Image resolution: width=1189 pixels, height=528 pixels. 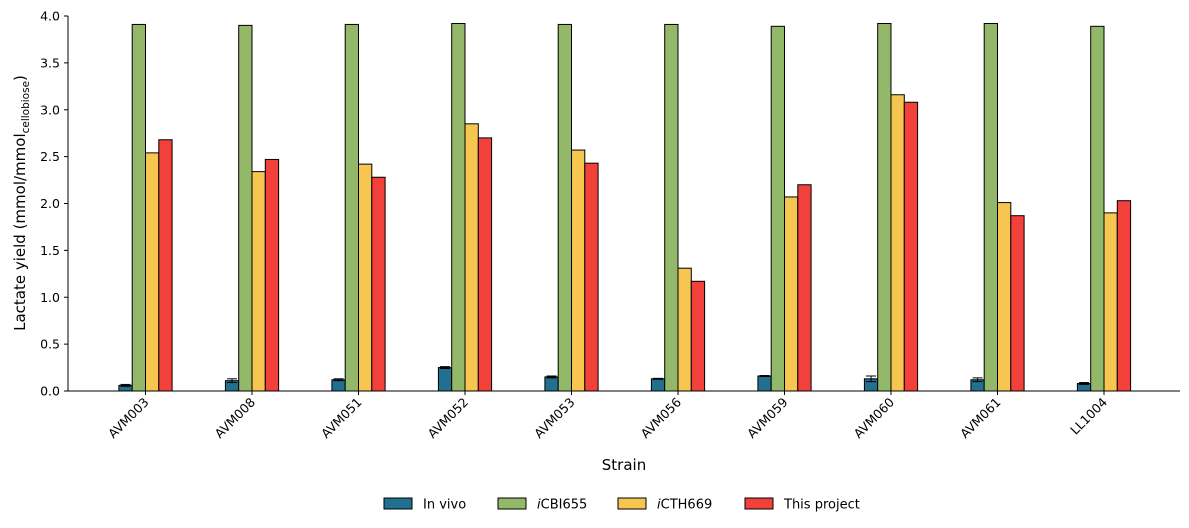 I want to click on legend: In vivo iCBI655 iCTH669 This project, so click(x=621, y=505).